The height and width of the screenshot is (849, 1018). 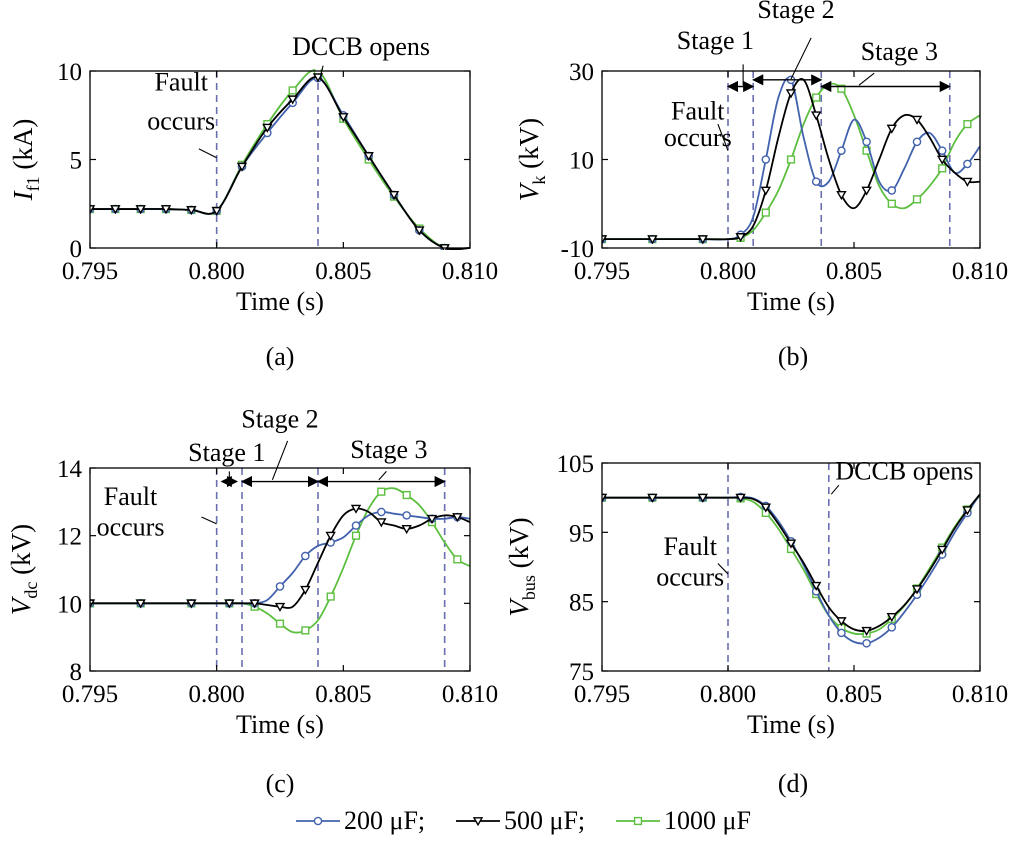 What do you see at coordinates (76, 672) in the screenshot?
I see `y-tick-label-c-0: 8` at bounding box center [76, 672].